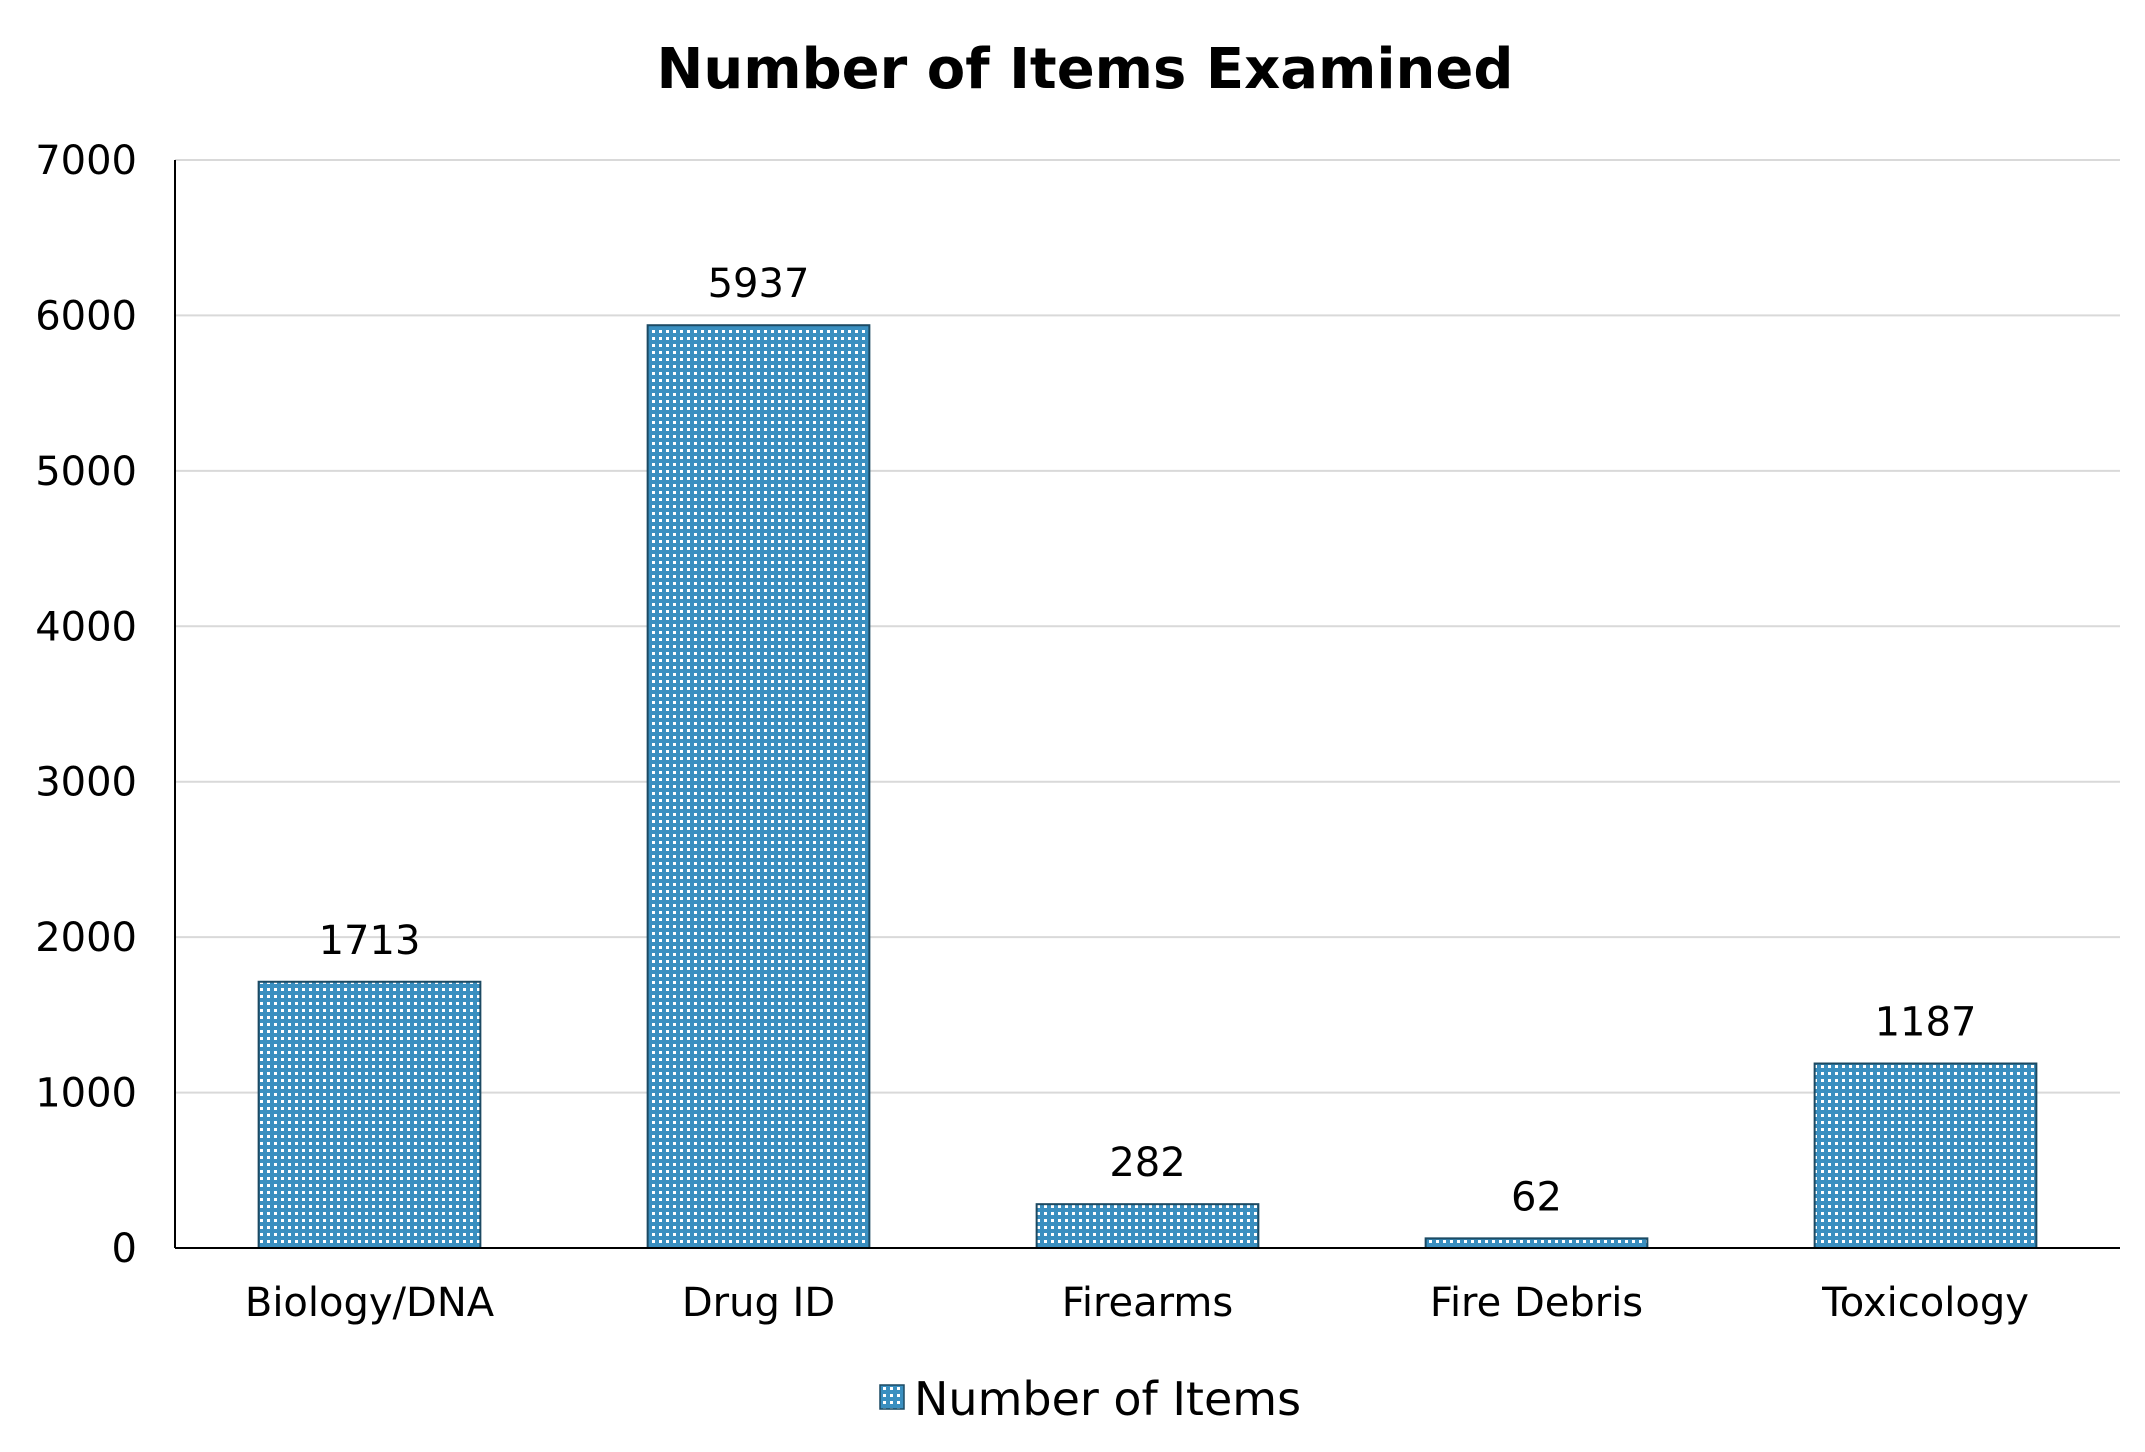  What do you see at coordinates (86, 1094) in the screenshot?
I see `y-tick-label: 1000` at bounding box center [86, 1094].